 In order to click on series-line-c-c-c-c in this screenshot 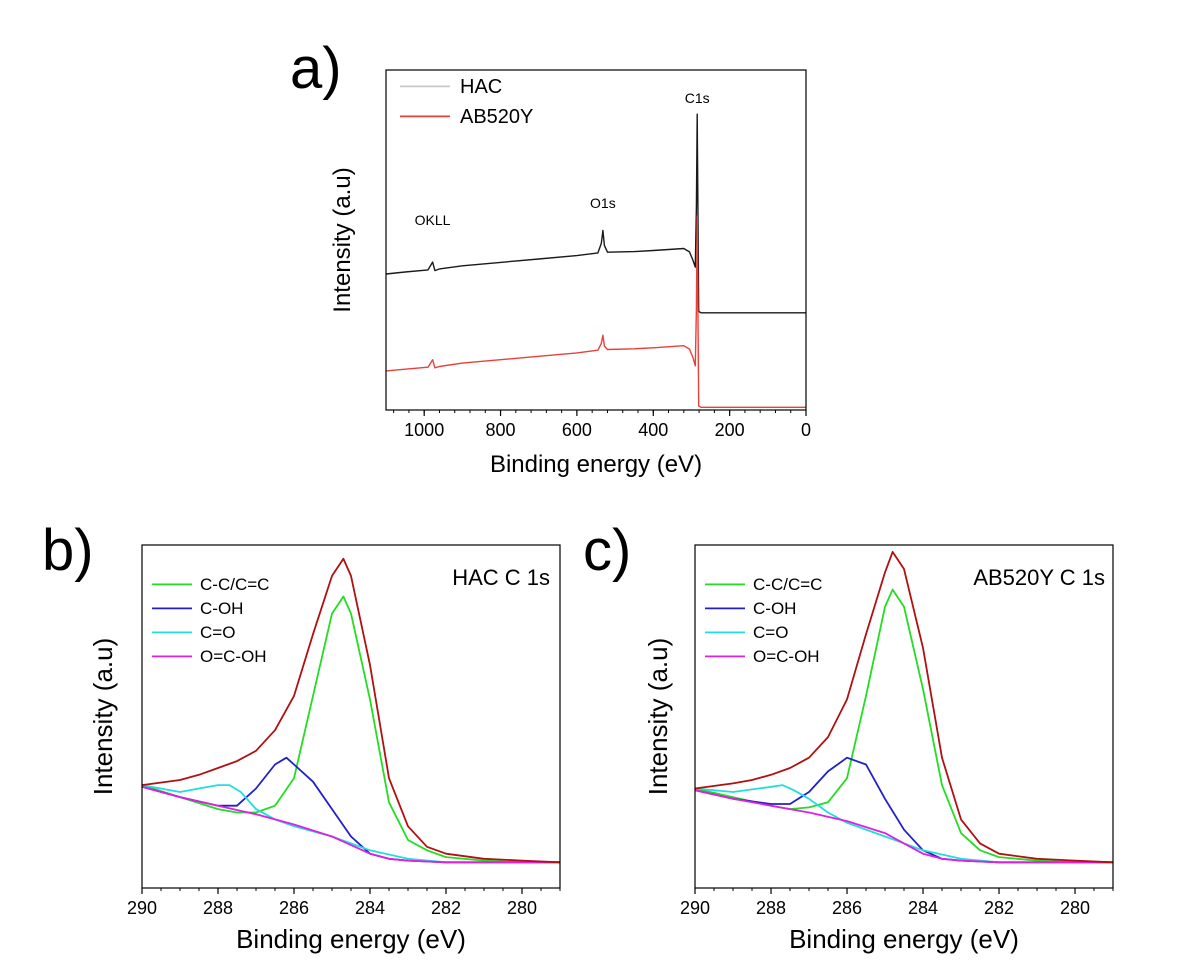, I will do `click(350, 729)`.